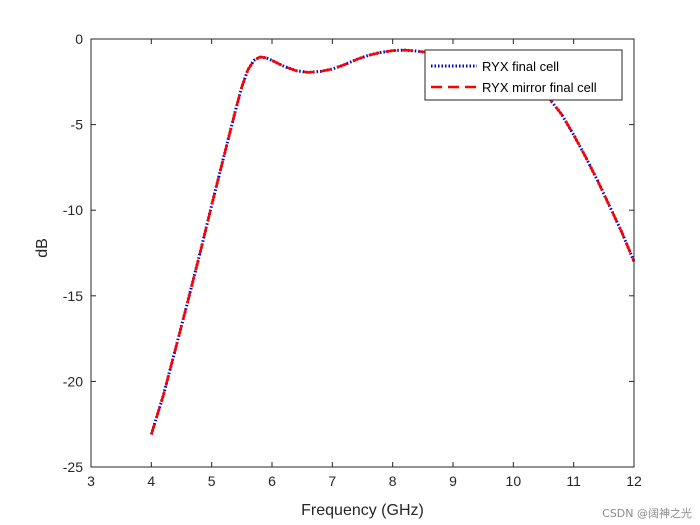 Image resolution: width=700 pixels, height=525 pixels. What do you see at coordinates (453, 481) in the screenshot?
I see `x-tick-label: 9` at bounding box center [453, 481].